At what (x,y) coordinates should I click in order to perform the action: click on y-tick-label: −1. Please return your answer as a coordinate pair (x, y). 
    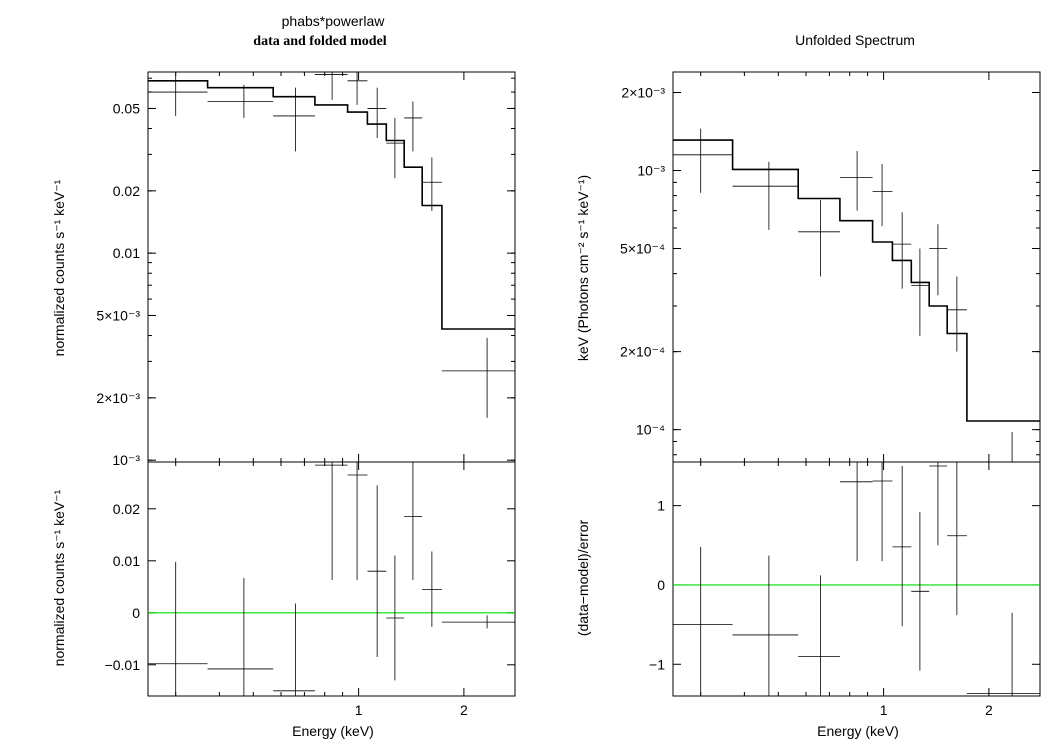
    Looking at the image, I should click on (657, 664).